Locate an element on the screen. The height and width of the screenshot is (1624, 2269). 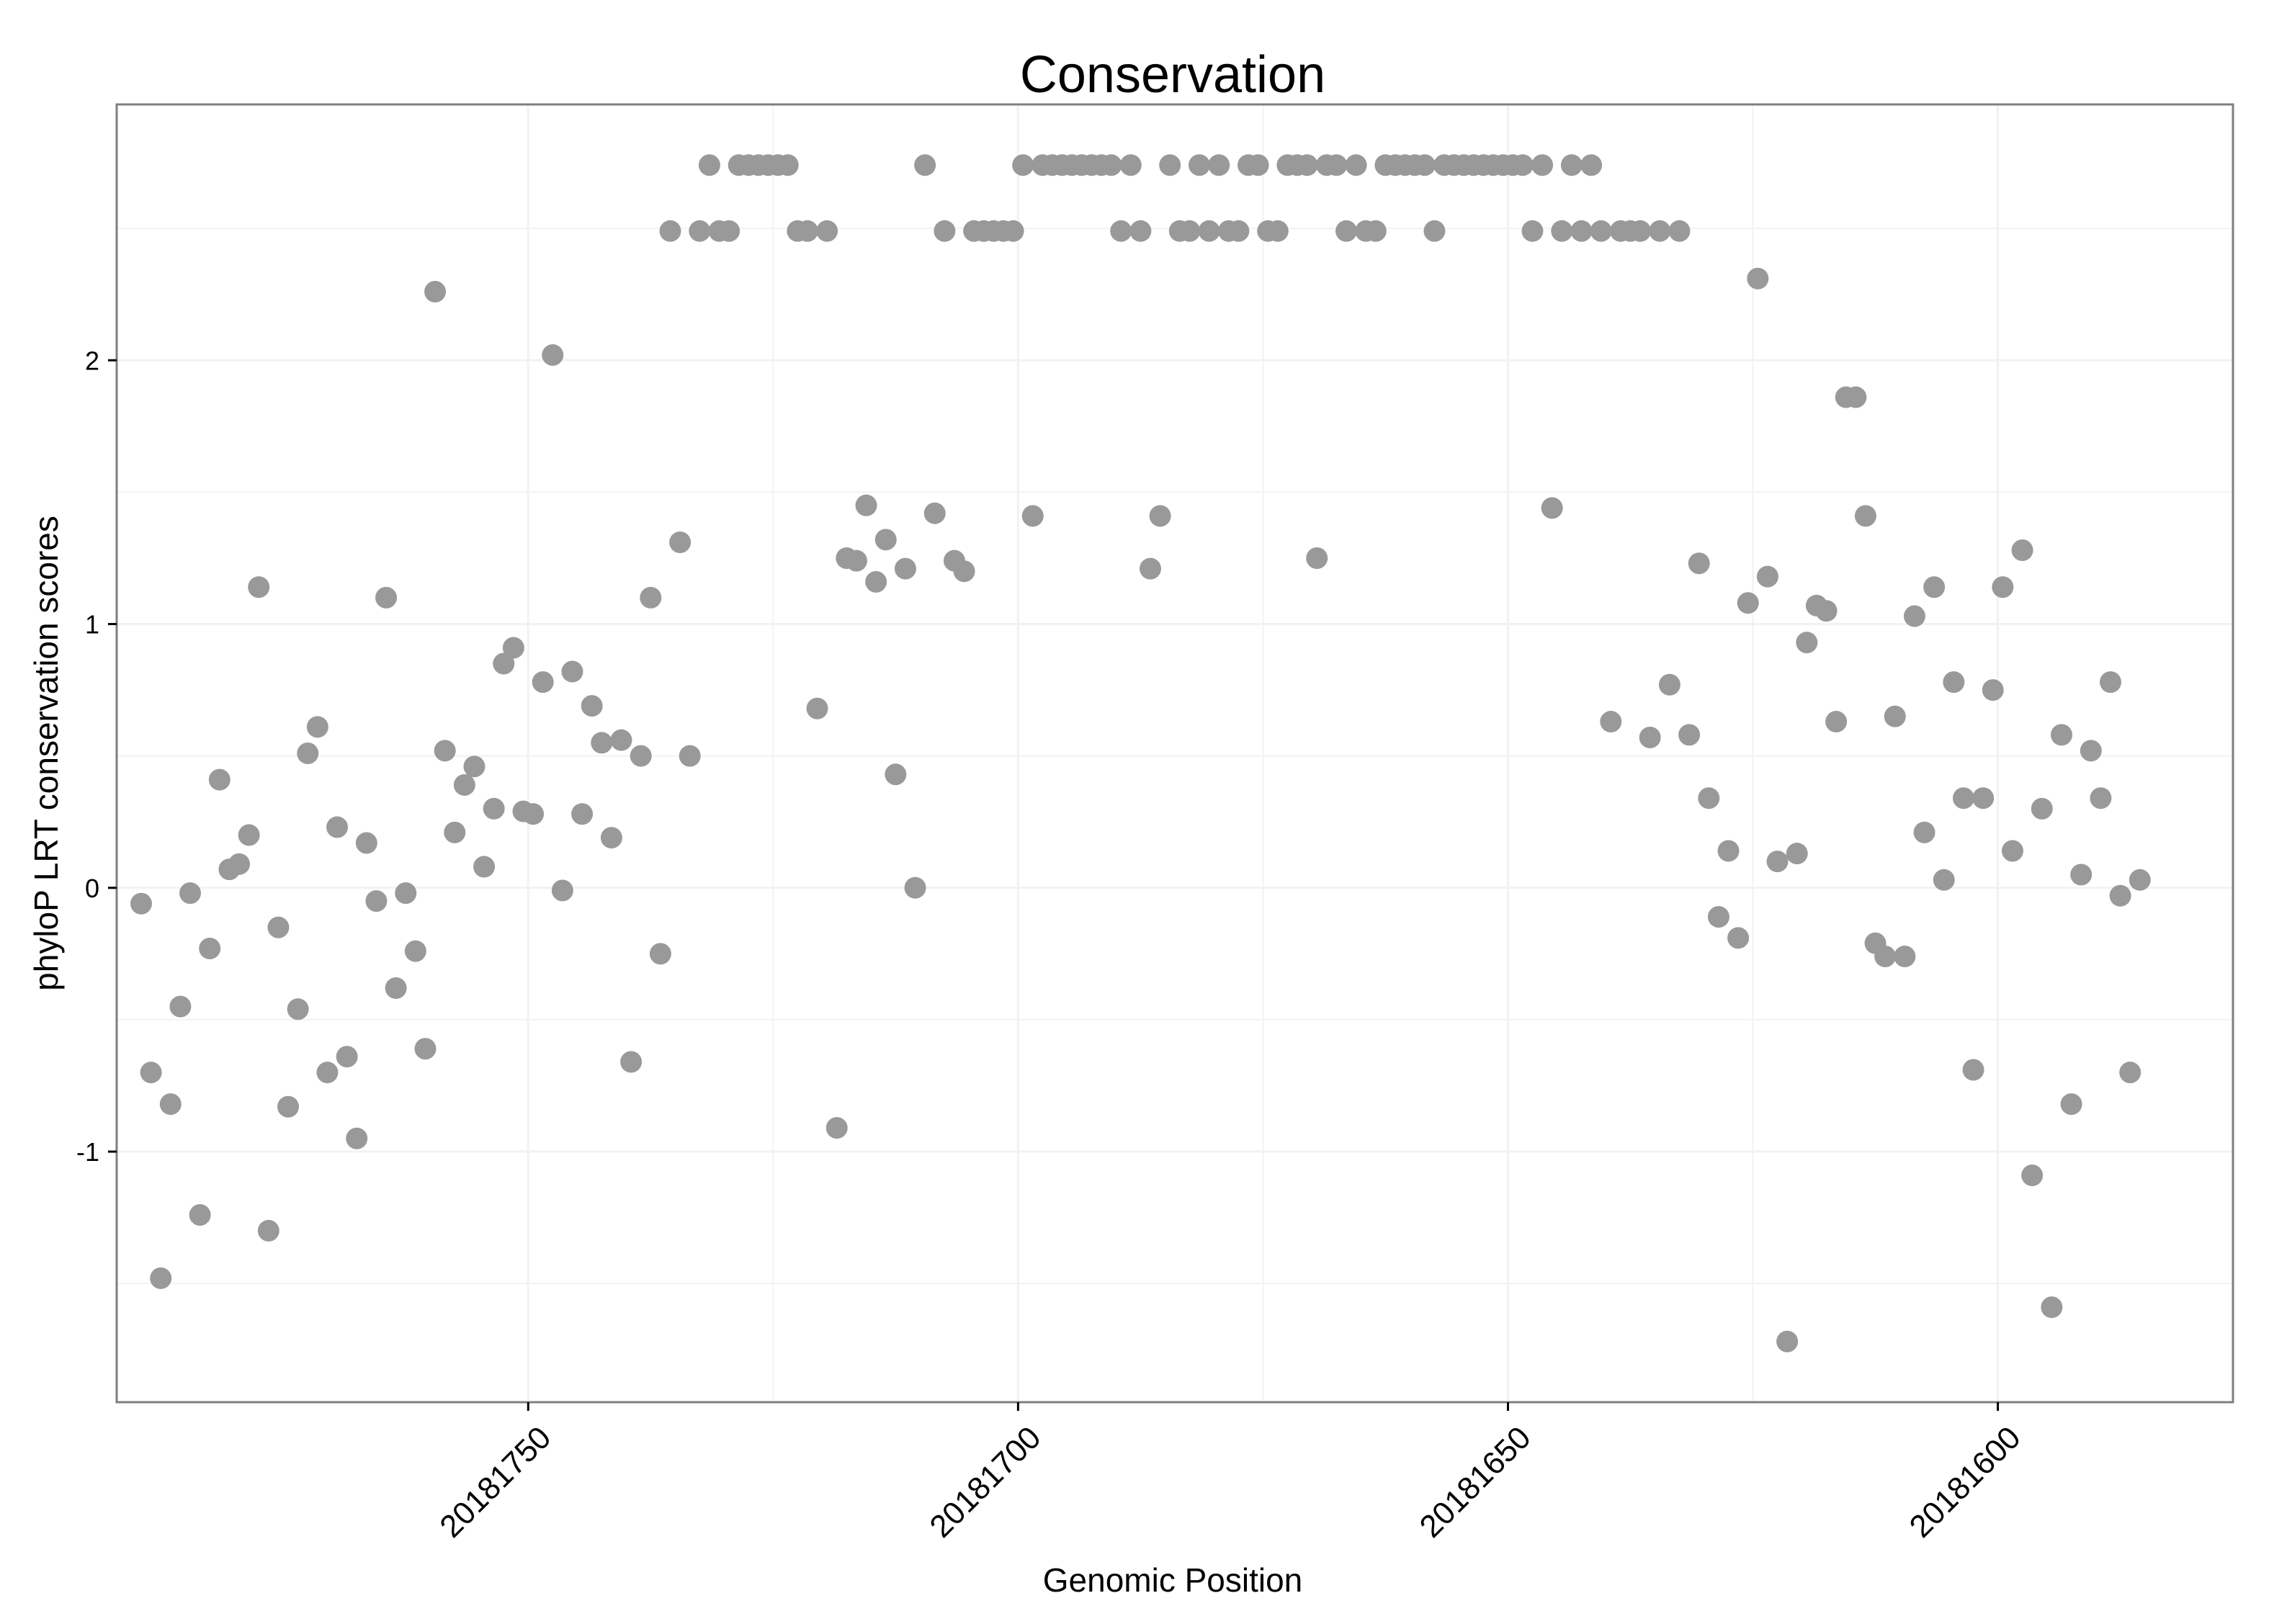
x-tick-label-0: 20181750 is located at coordinates (495, 1482).